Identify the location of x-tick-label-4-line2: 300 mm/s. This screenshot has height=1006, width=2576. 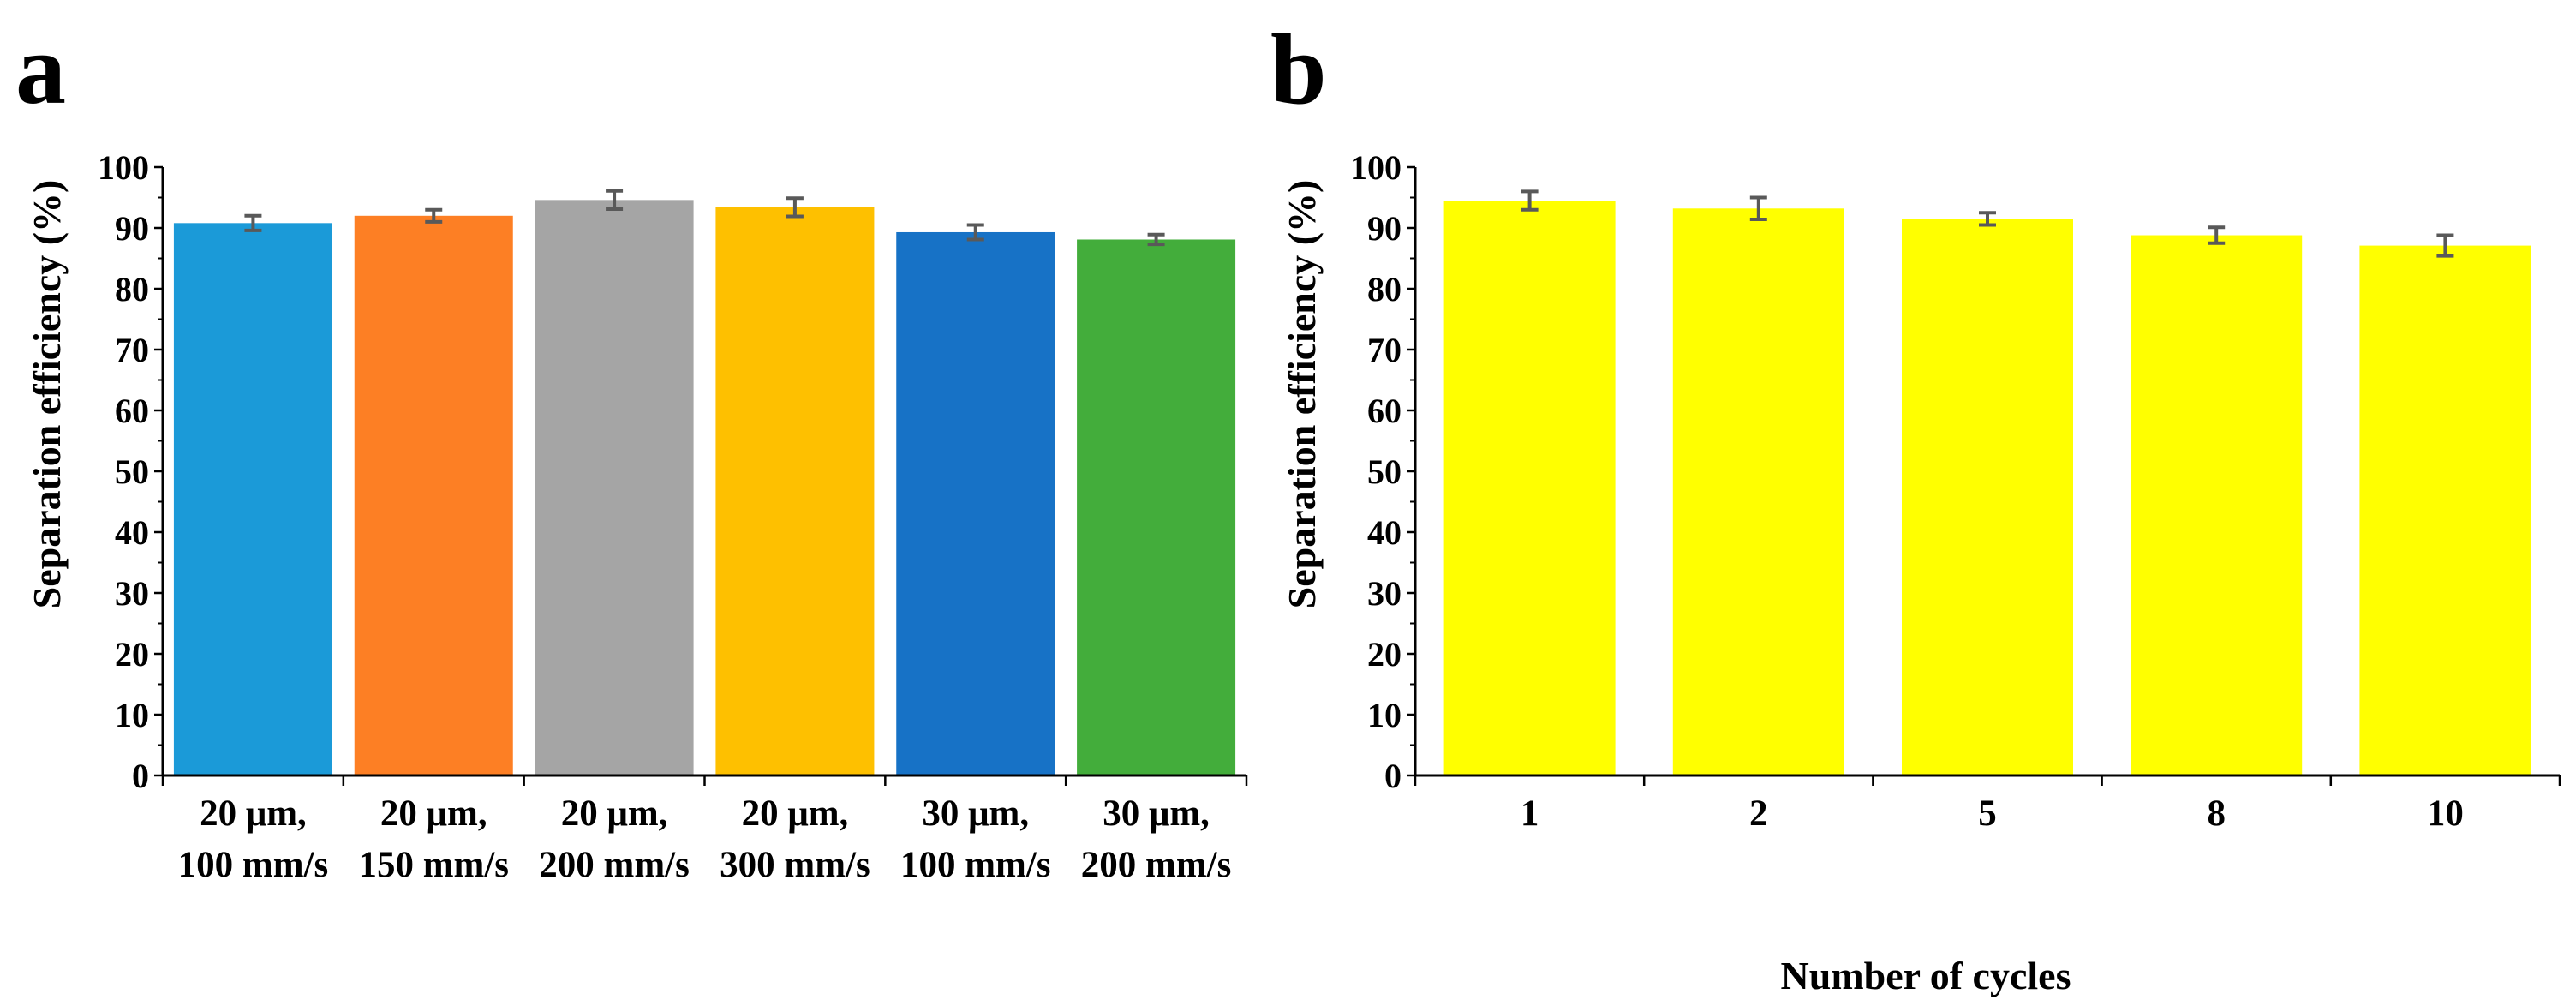
(795, 865).